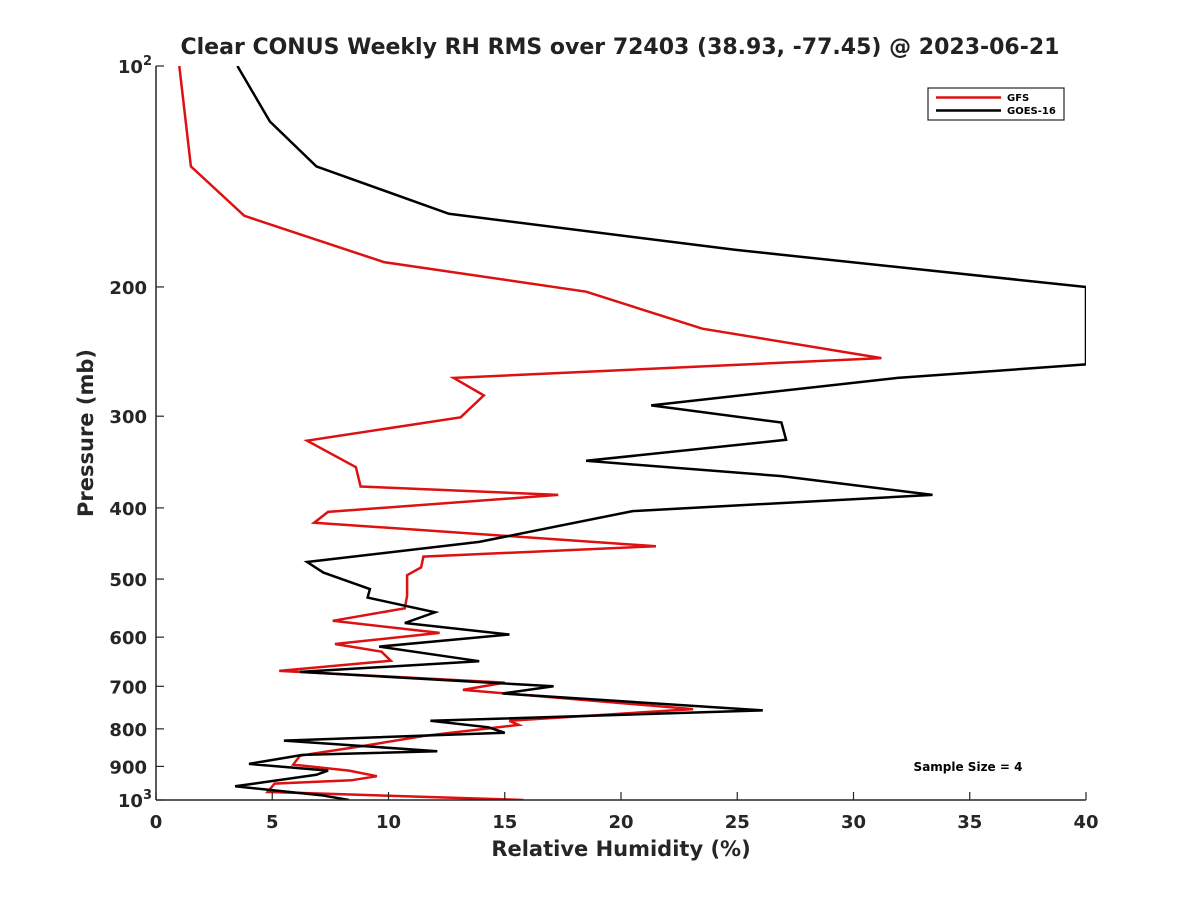 This screenshot has width=1200, height=900. I want to click on x-tick-label: 20, so click(620, 822).